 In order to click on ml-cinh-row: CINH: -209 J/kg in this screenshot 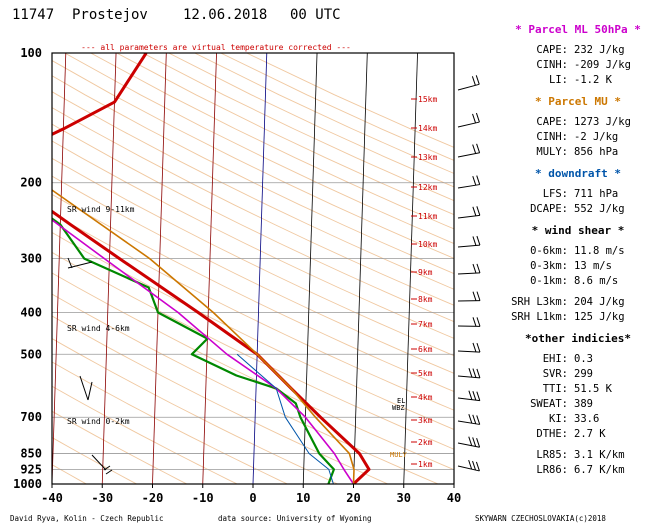, I will do `click(578, 65)`.